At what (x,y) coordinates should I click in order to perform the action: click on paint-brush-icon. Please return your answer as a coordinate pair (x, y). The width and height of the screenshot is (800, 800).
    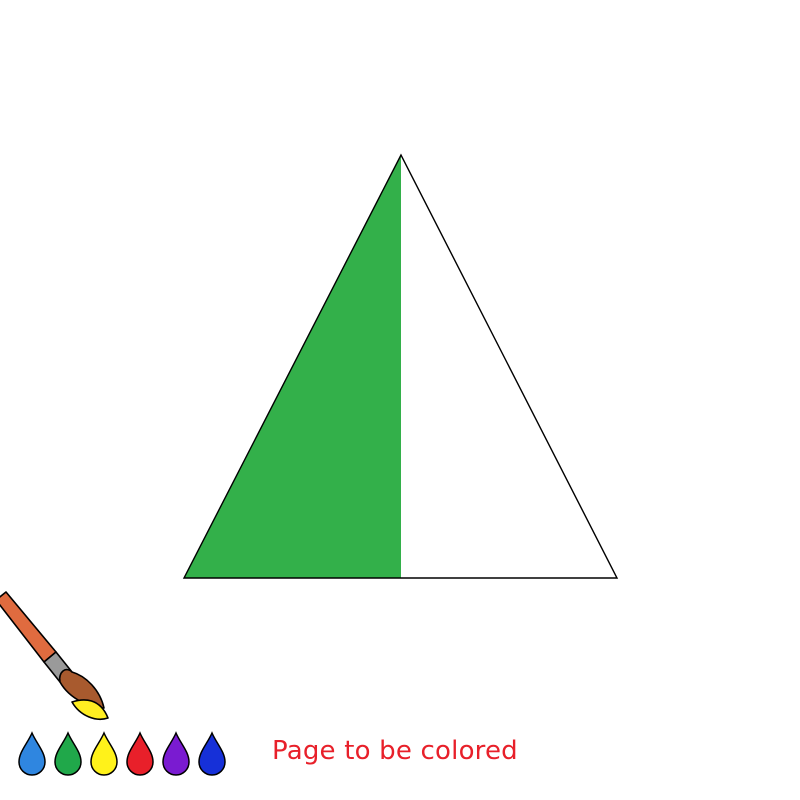
    Looking at the image, I should click on (54, 655).